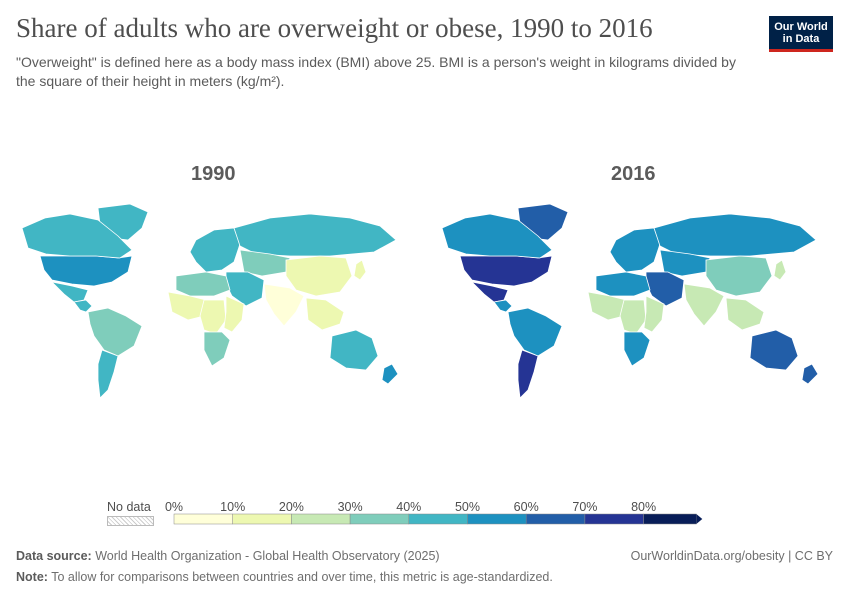 The height and width of the screenshot is (600, 850). What do you see at coordinates (699, 519) in the screenshot?
I see `legend-arrow` at bounding box center [699, 519].